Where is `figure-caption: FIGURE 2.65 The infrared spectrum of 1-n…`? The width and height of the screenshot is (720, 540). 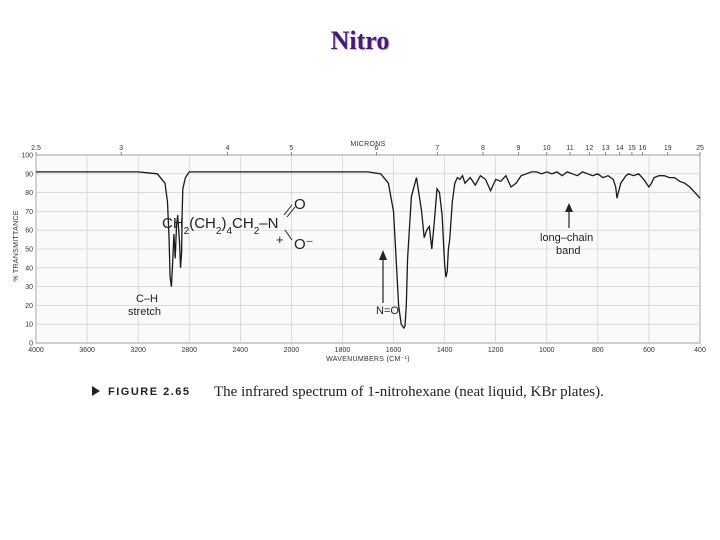
figure-caption: FIGURE 2.65 The infrared spectrum of 1-n… is located at coordinates (348, 392).